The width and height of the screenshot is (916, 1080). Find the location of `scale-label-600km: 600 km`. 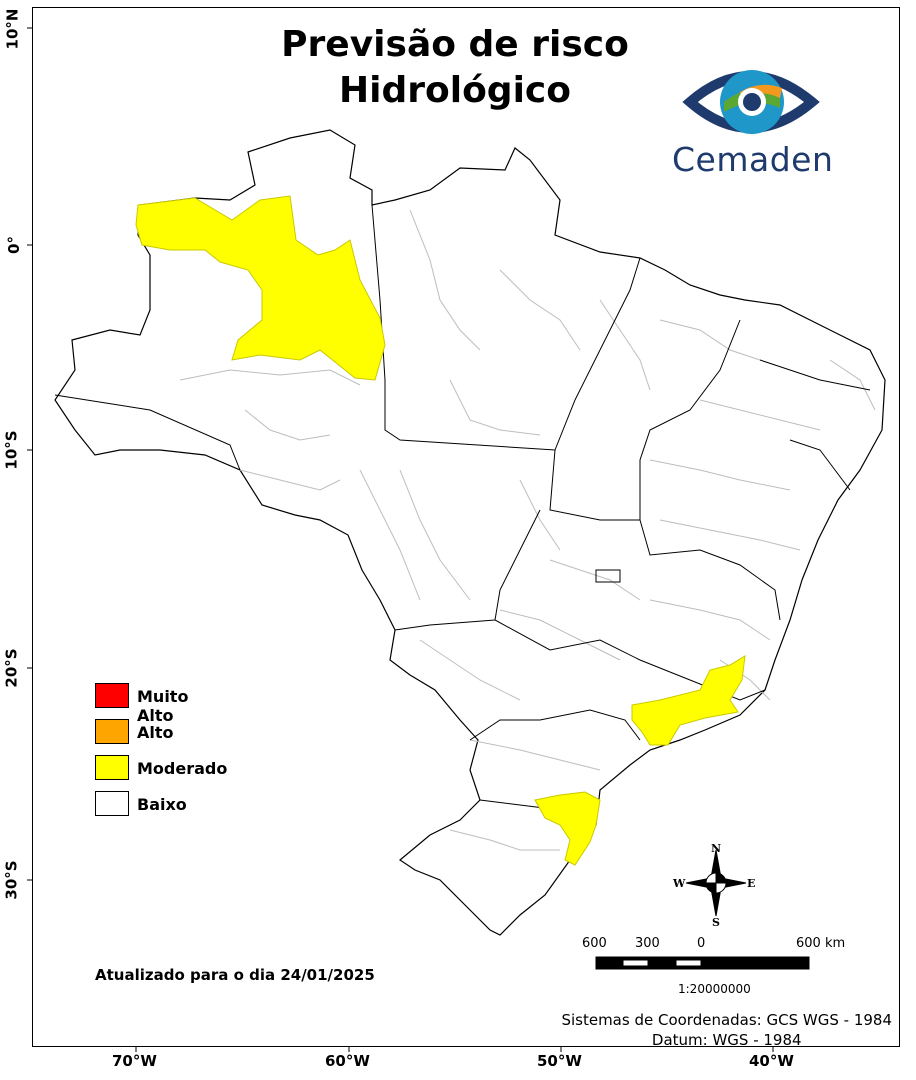

scale-label-600km: 600 km is located at coordinates (821, 943).